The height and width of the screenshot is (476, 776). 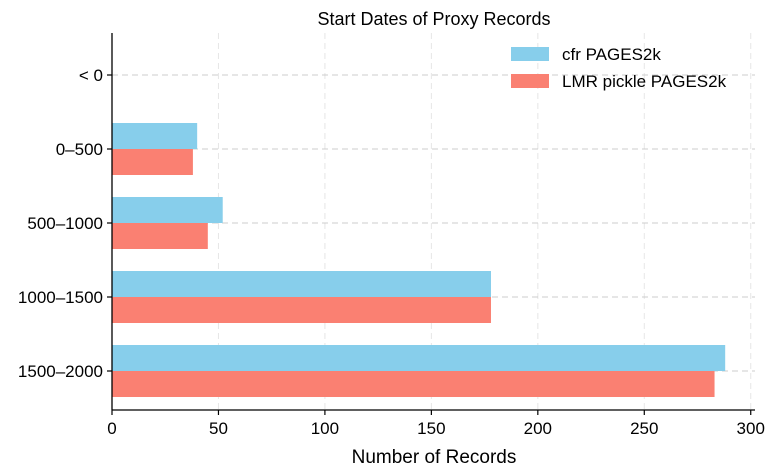 I want to click on x-tick-label-1: 50, so click(x=218, y=428).